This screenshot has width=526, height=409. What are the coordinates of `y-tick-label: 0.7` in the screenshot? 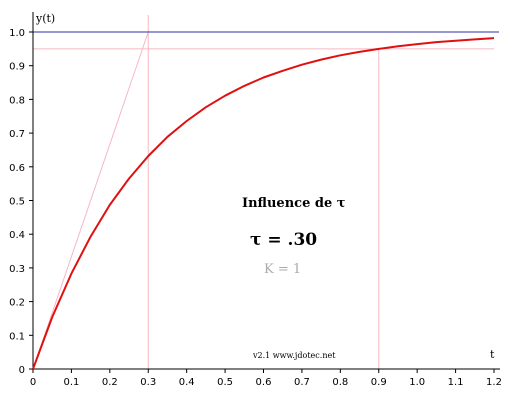 It's located at (17, 134).